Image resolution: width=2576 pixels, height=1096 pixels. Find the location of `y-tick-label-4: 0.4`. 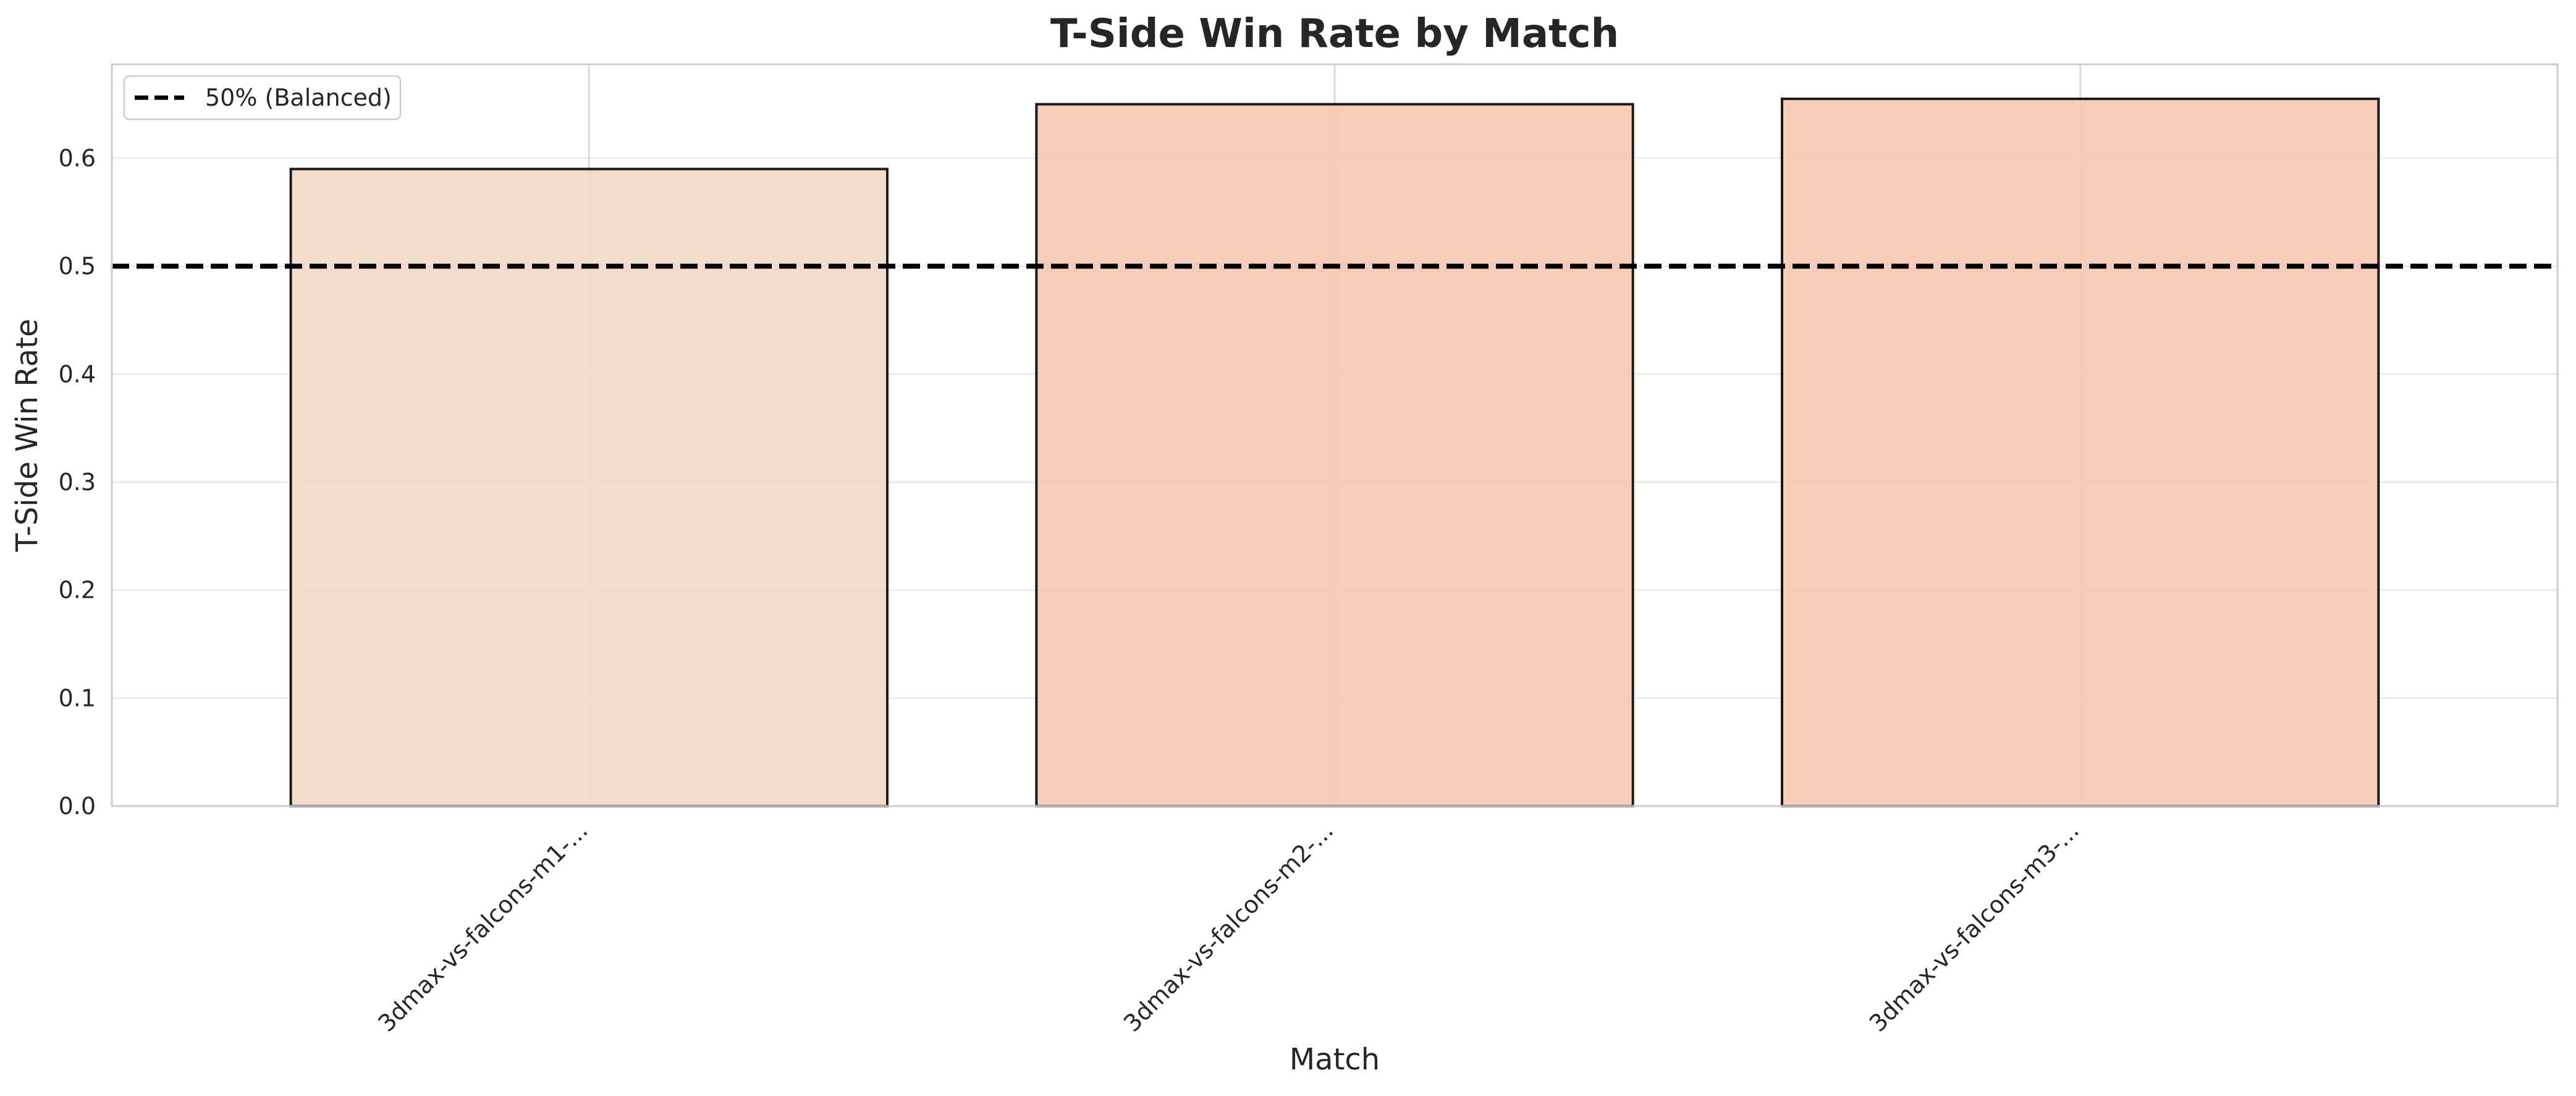

y-tick-label-4: 0.4 is located at coordinates (77, 374).